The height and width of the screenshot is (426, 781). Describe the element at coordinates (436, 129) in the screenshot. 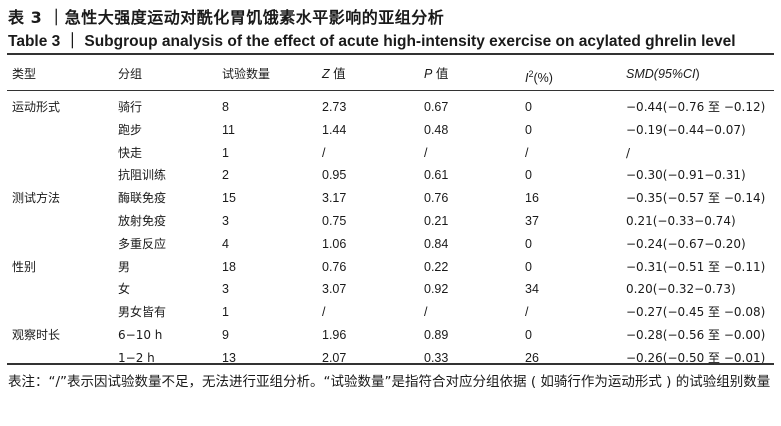

I see `row-p-value: 0.48` at that location.